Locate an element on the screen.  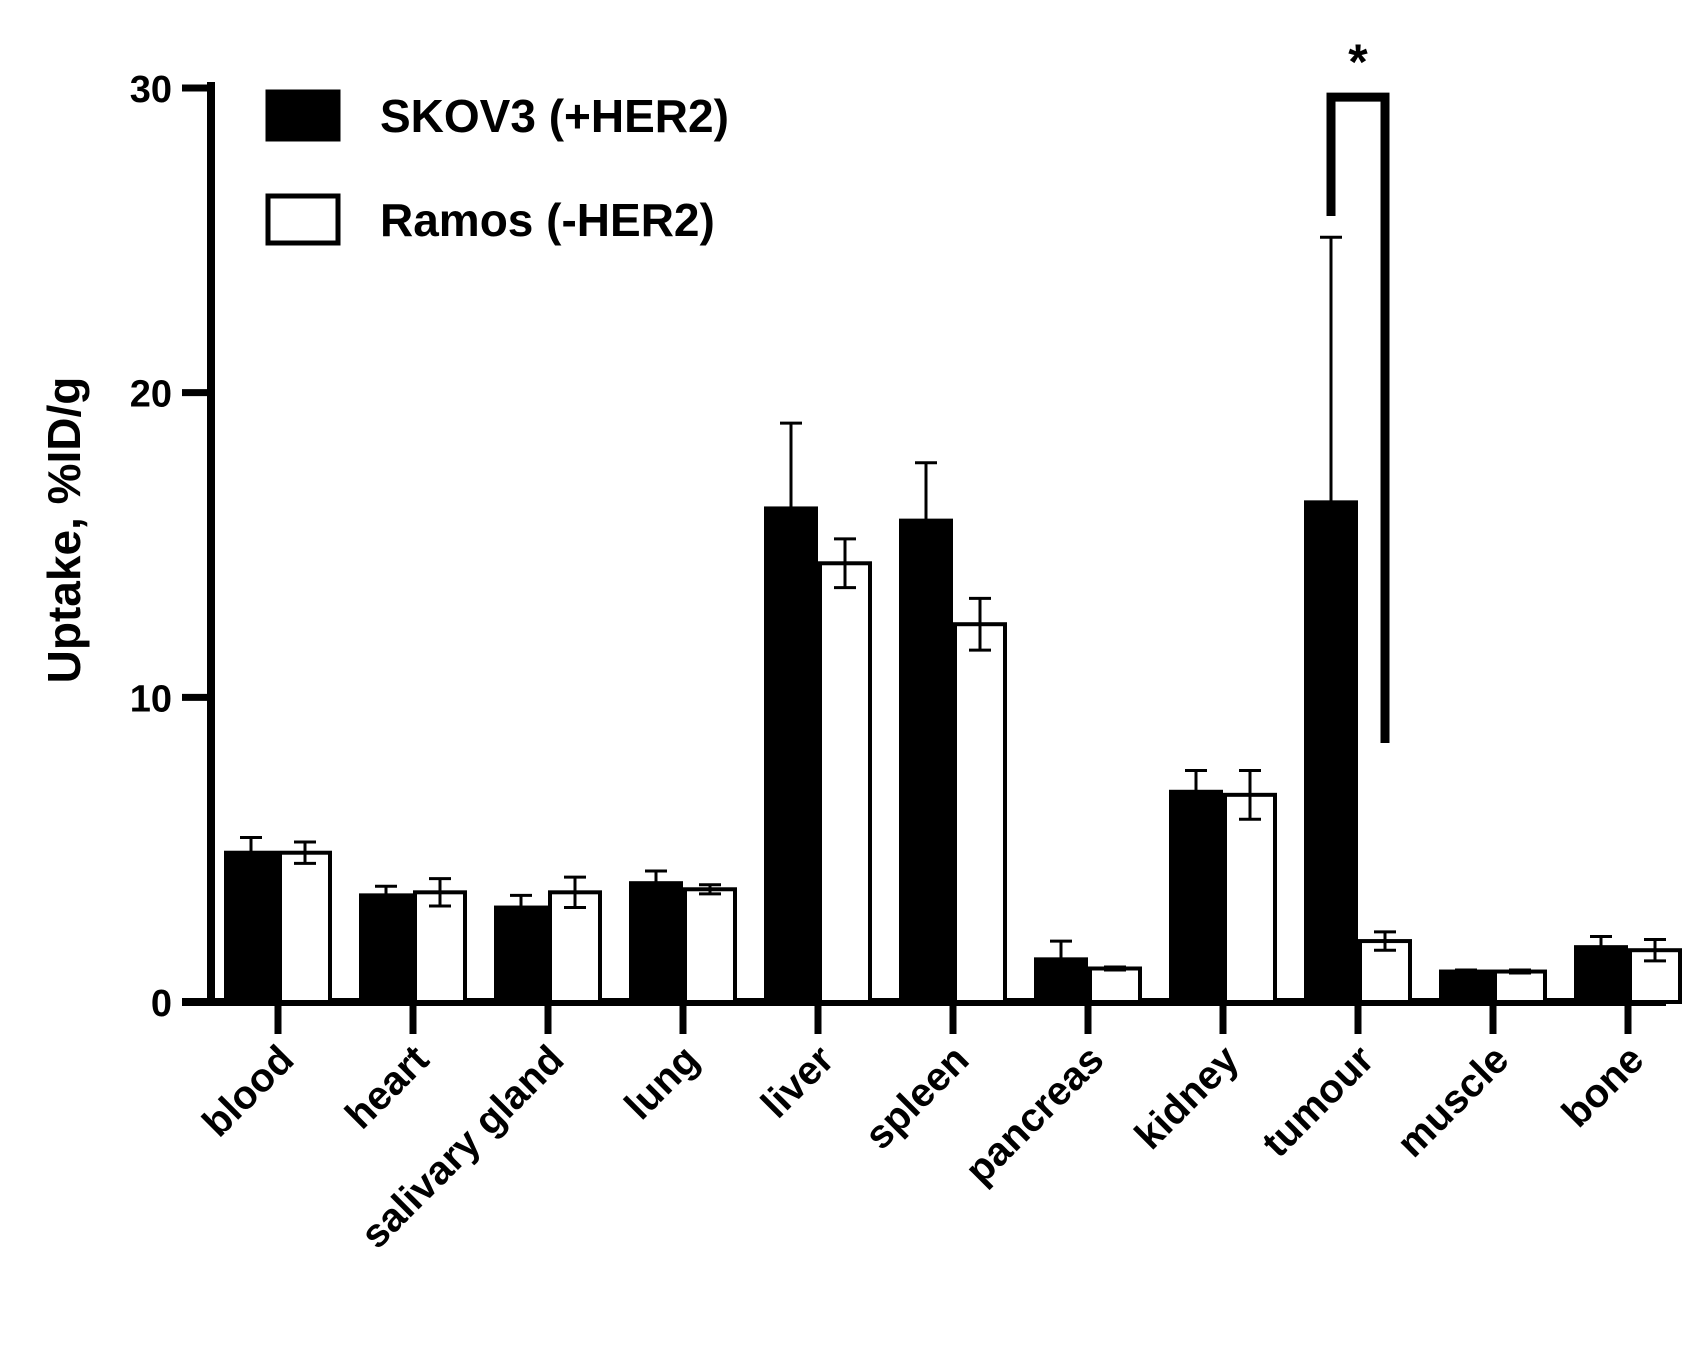
legend: SKOV3 (+HER2) Ramos (-HER2) is located at coordinates (497, 167).